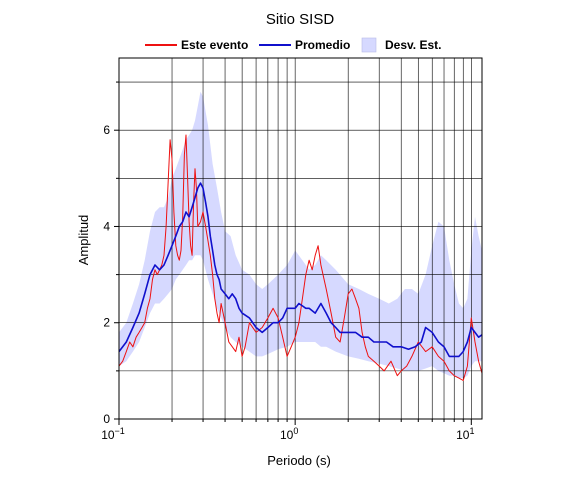 This screenshot has height=480, width=586. I want to click on x-axis-label: Periodo (s), so click(299, 460).